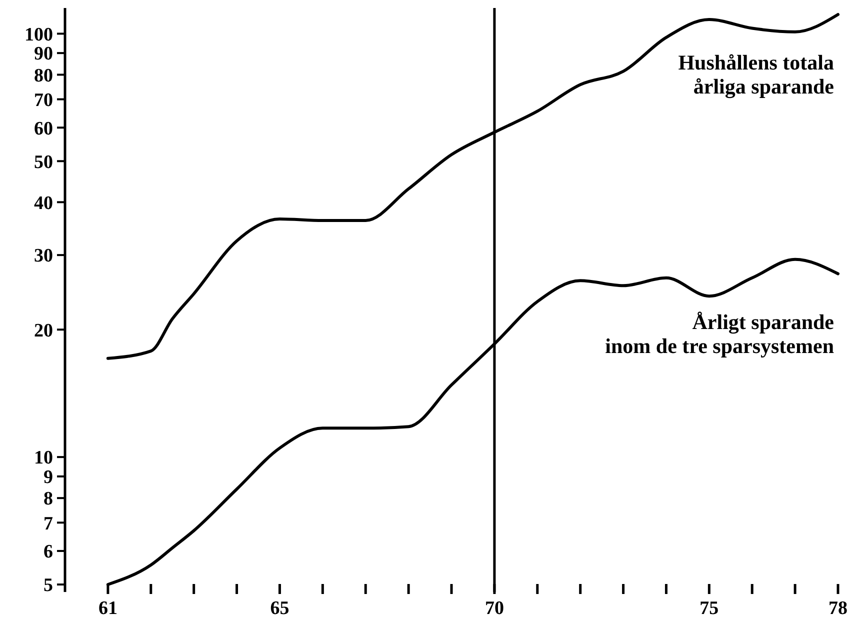  I want to click on series-label: Årligt sparande inom de tre sparsystemen, so click(719, 334).